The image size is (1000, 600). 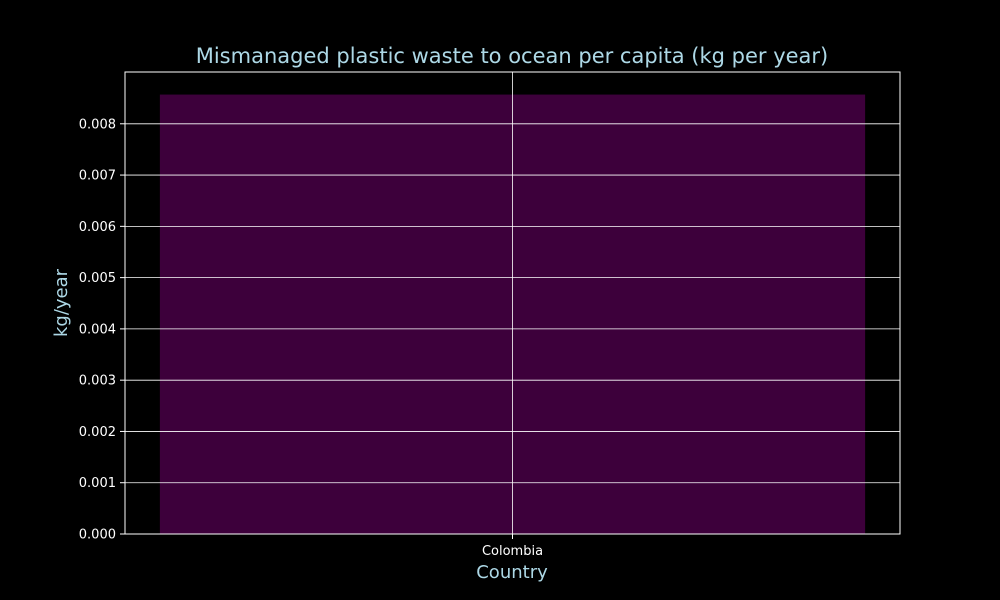 I want to click on y-tick-label: 0.005, so click(x=97, y=278).